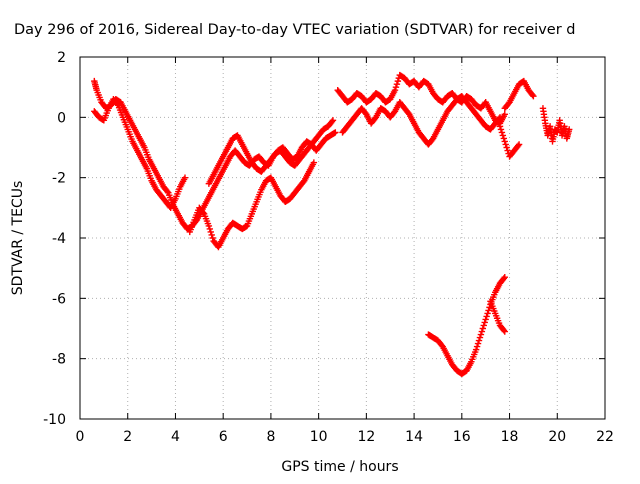  What do you see at coordinates (510, 437) in the screenshot?
I see `x-tick-label: 18` at bounding box center [510, 437].